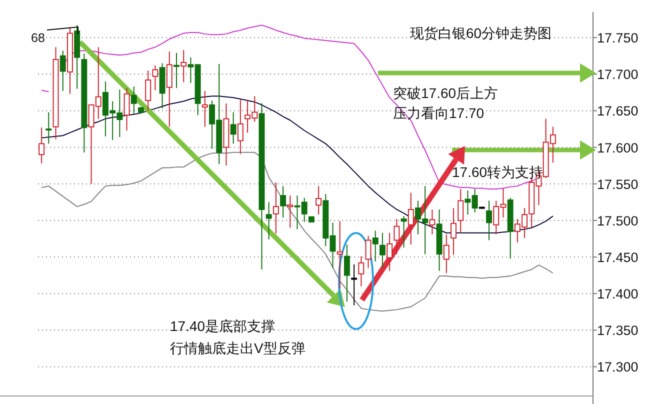  I want to click on annotation: 17.60转为支持, so click(498, 172).